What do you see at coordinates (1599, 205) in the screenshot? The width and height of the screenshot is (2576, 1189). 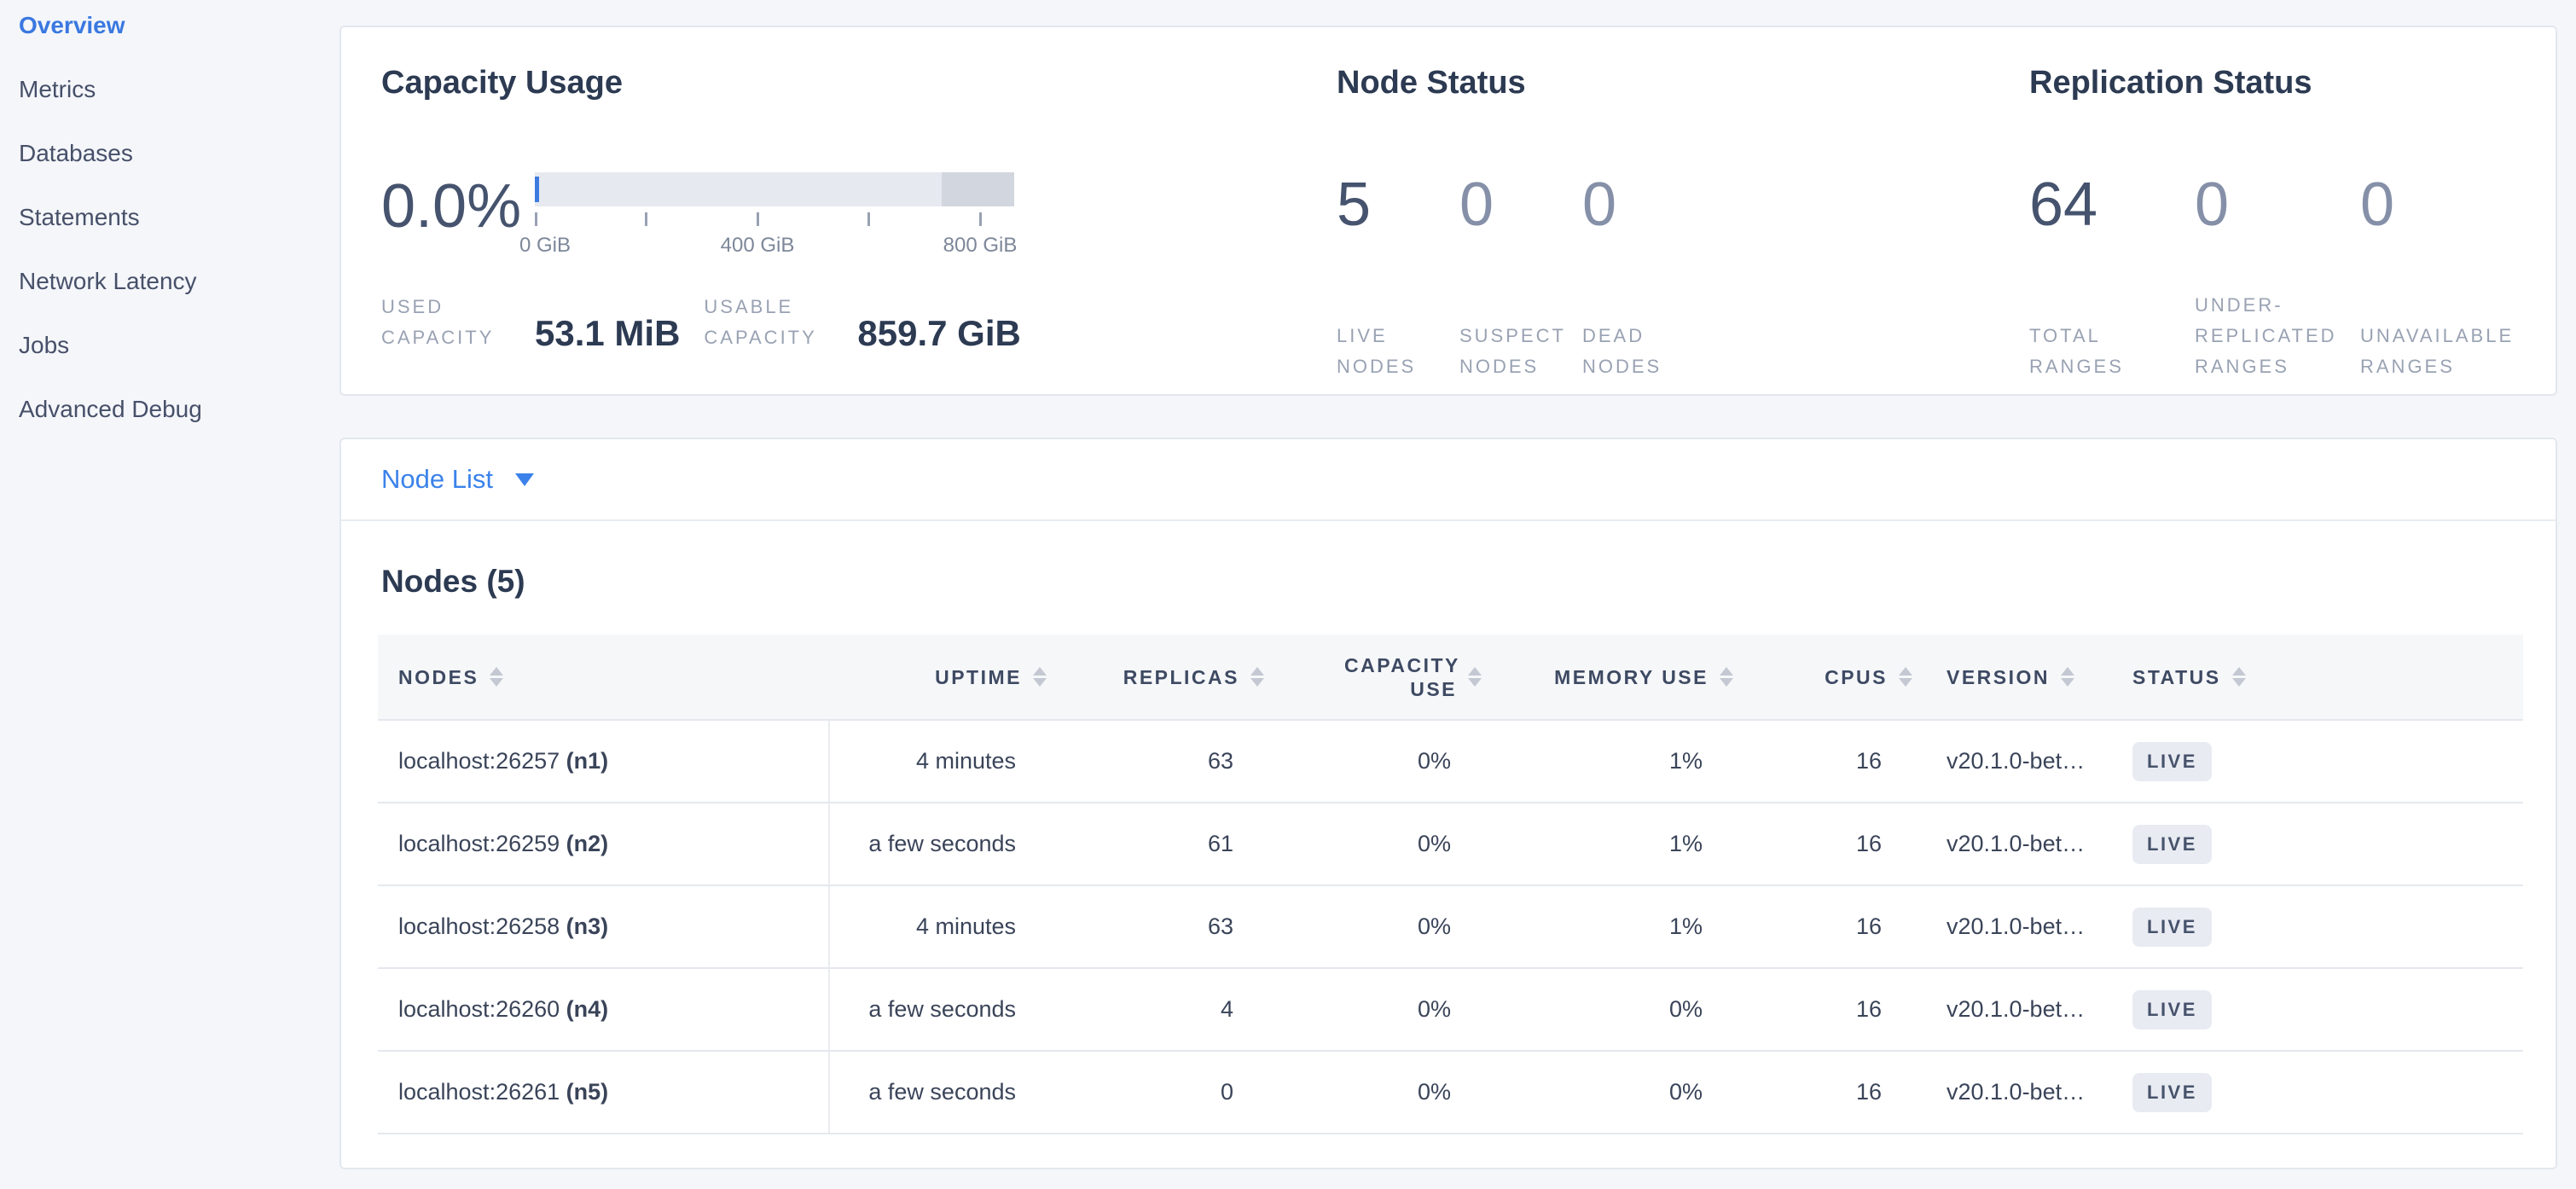 I see `dead-nodes-value: 0` at bounding box center [1599, 205].